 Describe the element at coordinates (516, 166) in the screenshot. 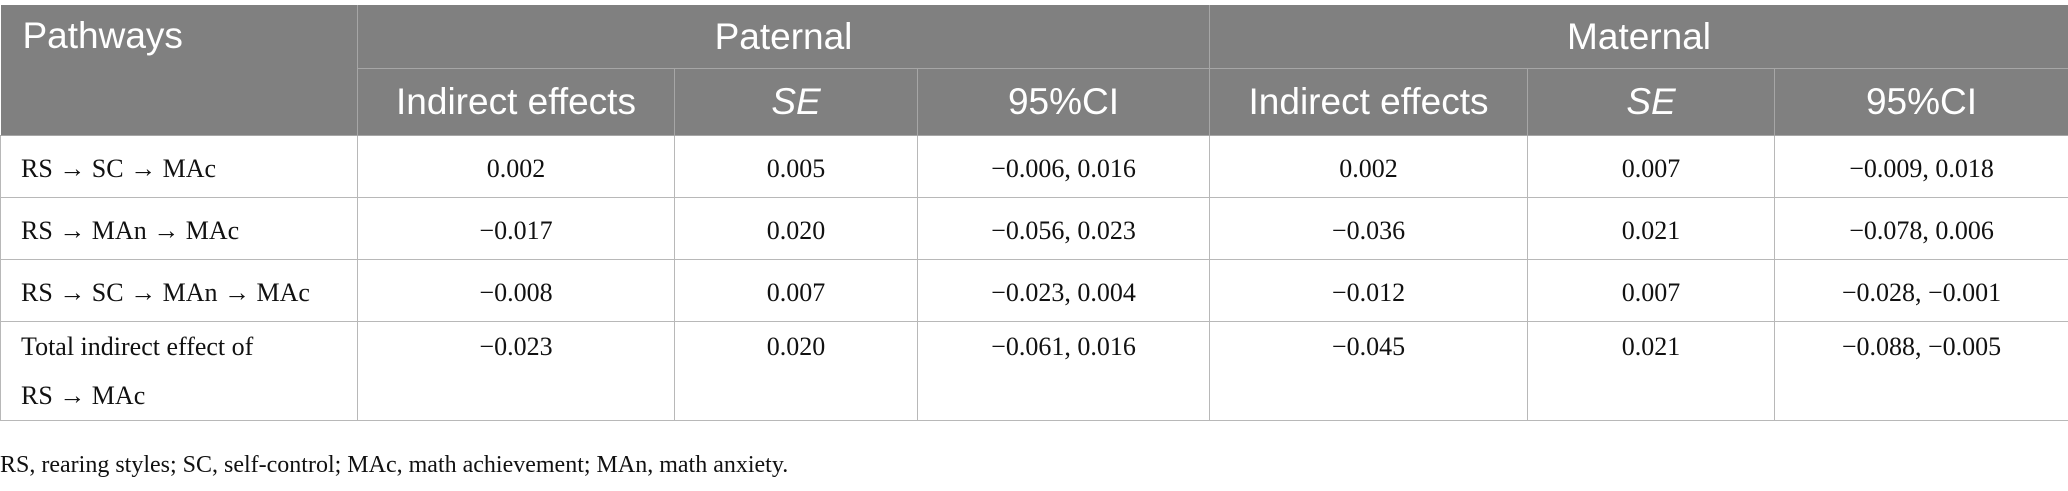

I see `paternal-indirect-effect: 0.002` at that location.